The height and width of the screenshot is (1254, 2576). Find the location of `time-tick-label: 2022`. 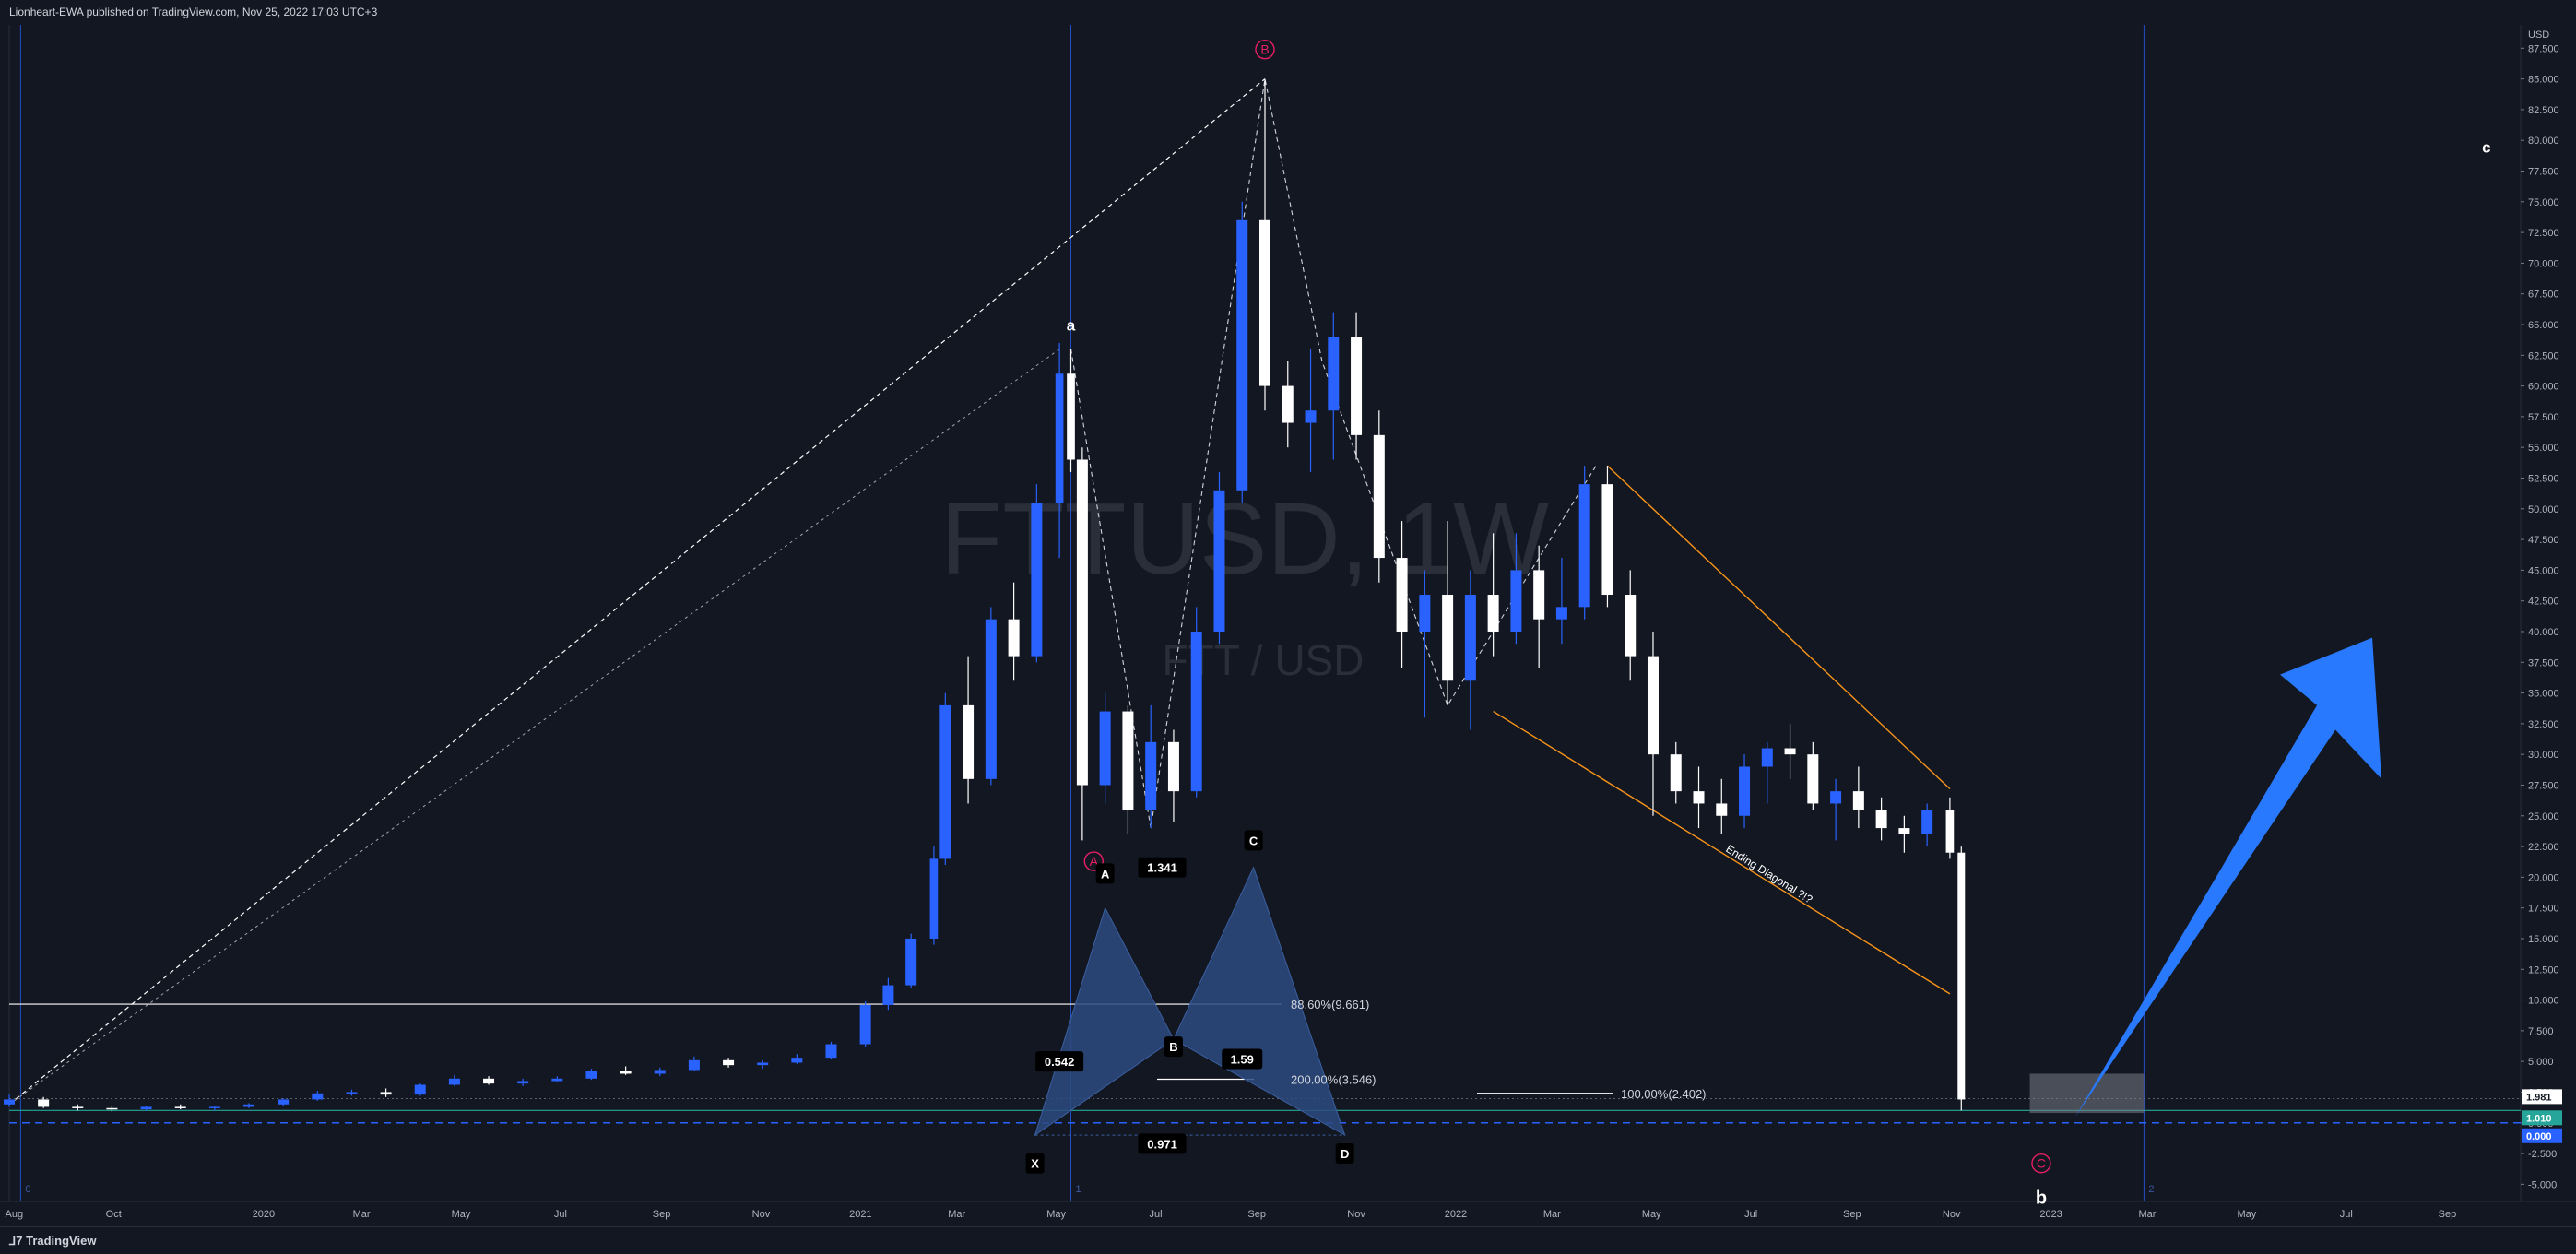

time-tick-label: 2022 is located at coordinates (1456, 1214).